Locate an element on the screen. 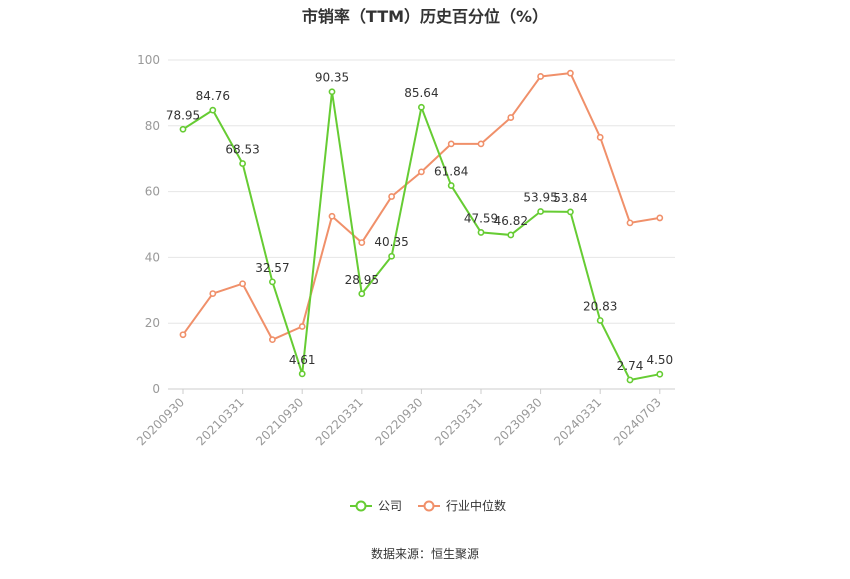 This screenshot has height=579, width=850. data-label: 4.61 is located at coordinates (302, 360).